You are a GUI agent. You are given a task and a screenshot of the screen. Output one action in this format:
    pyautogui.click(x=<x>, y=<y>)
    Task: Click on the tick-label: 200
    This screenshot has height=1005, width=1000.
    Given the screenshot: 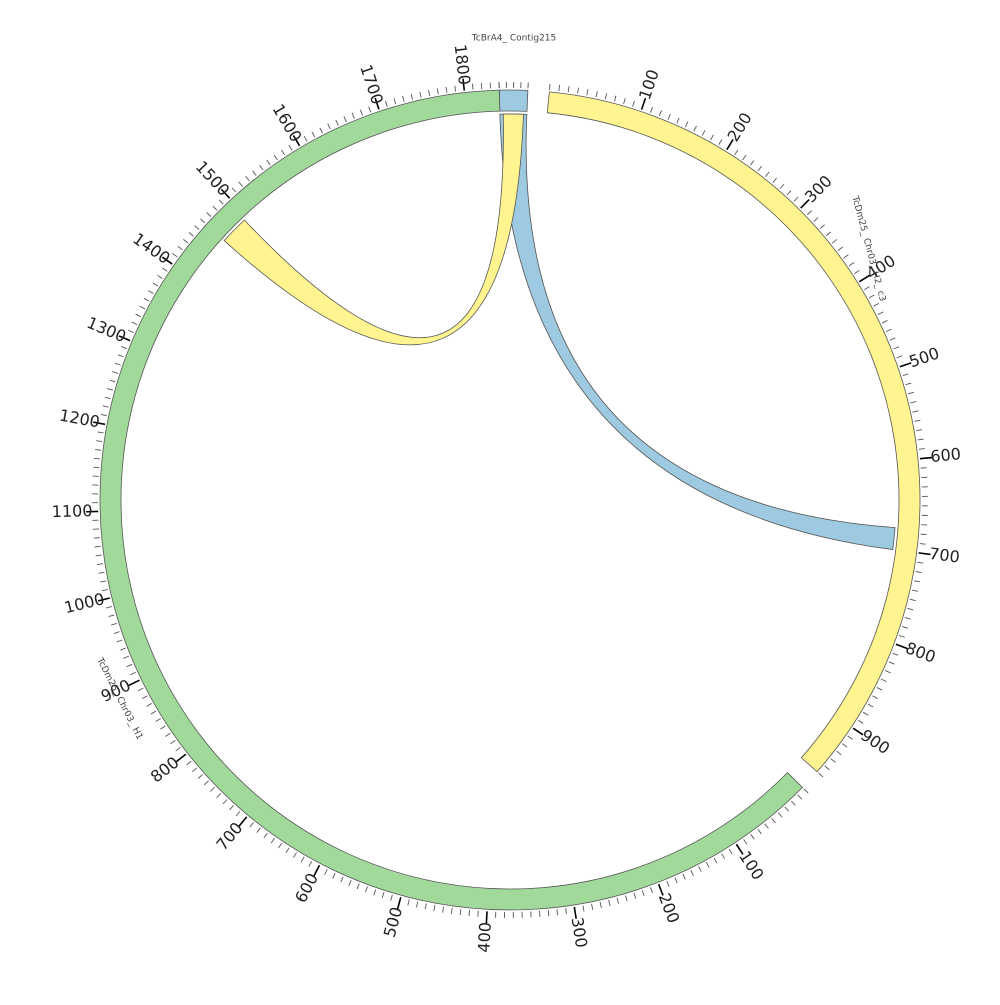 What is the action you would take?
    pyautogui.click(x=740, y=127)
    